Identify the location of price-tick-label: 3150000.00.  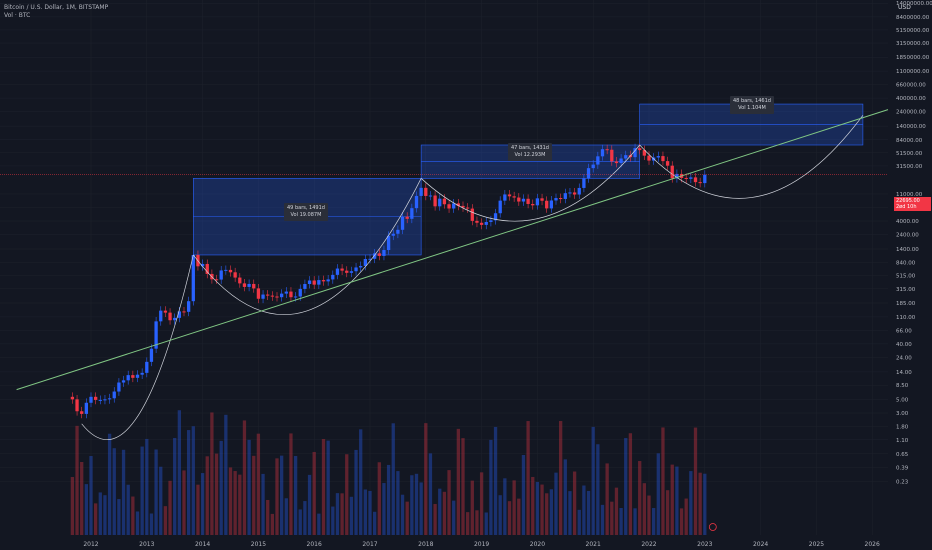
(913, 44).